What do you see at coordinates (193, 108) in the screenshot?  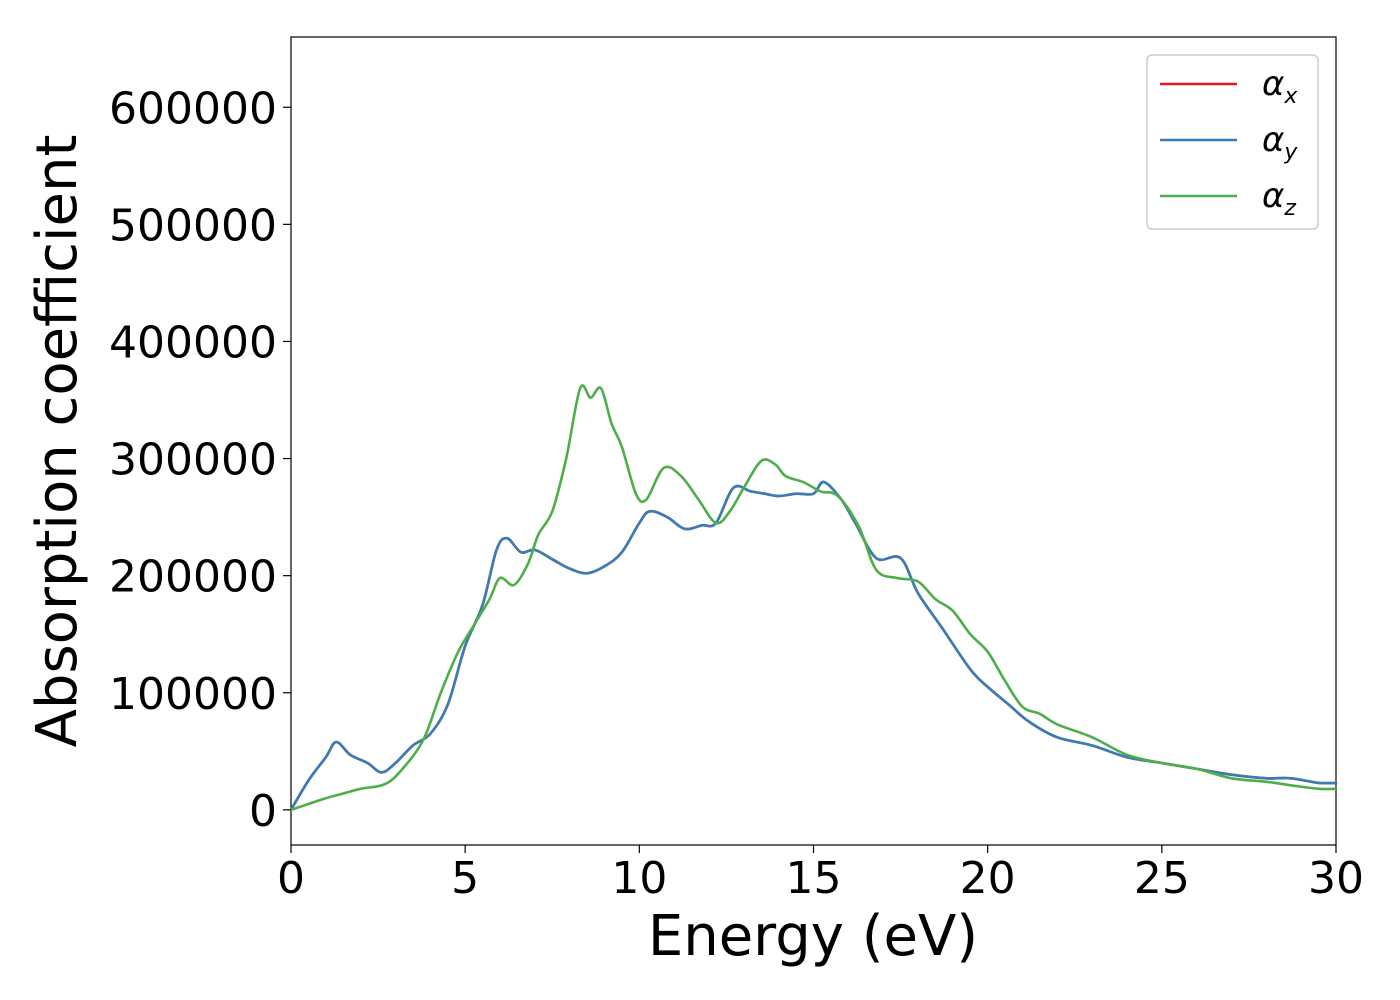 I see `y-tick-label: 600000` at bounding box center [193, 108].